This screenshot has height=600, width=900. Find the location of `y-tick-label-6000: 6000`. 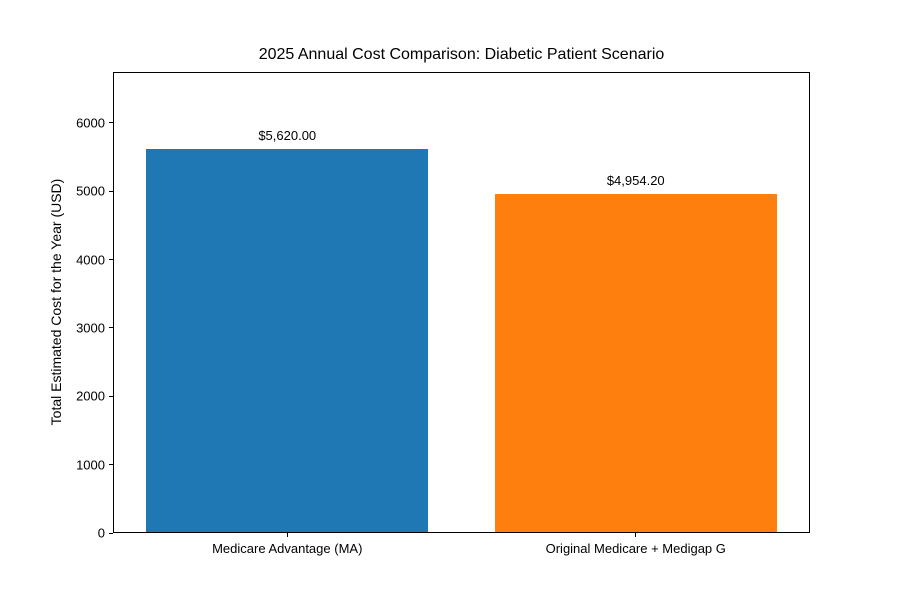

y-tick-label-6000: 6000 is located at coordinates (90, 123).